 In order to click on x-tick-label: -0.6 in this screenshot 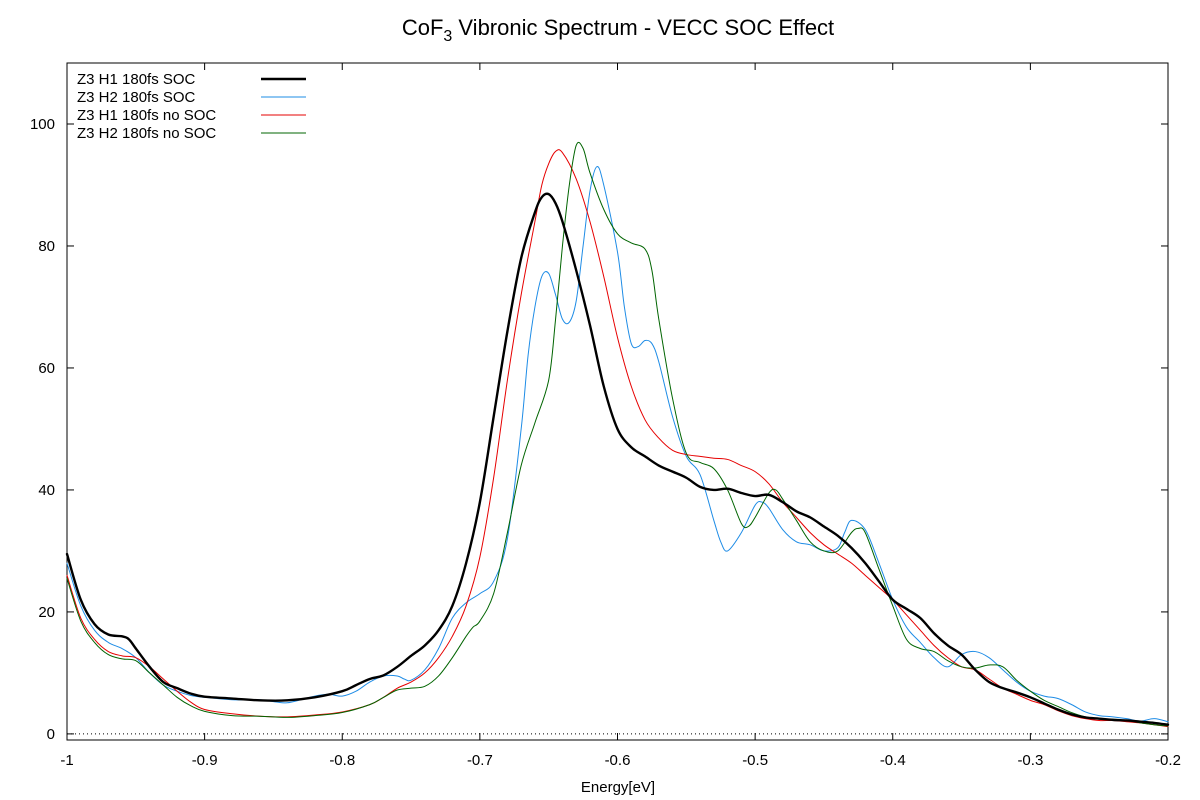, I will do `click(618, 760)`.